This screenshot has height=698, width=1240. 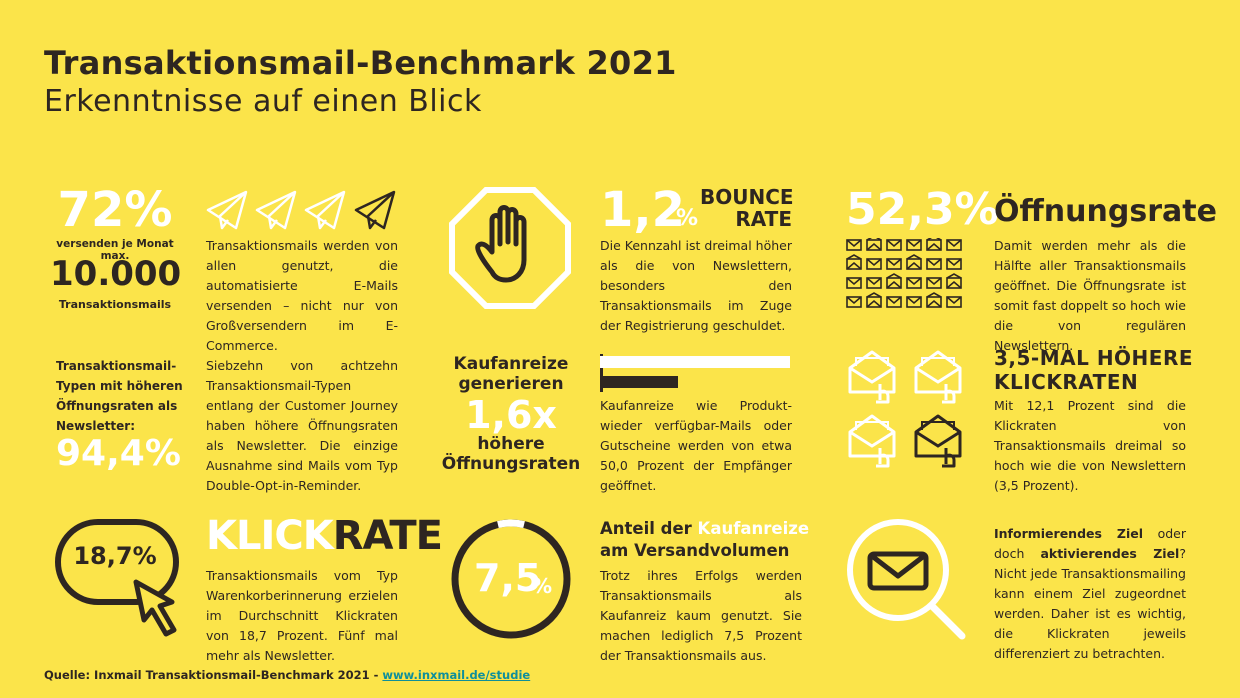 I want to click on comparison-bars, so click(x=697, y=373).